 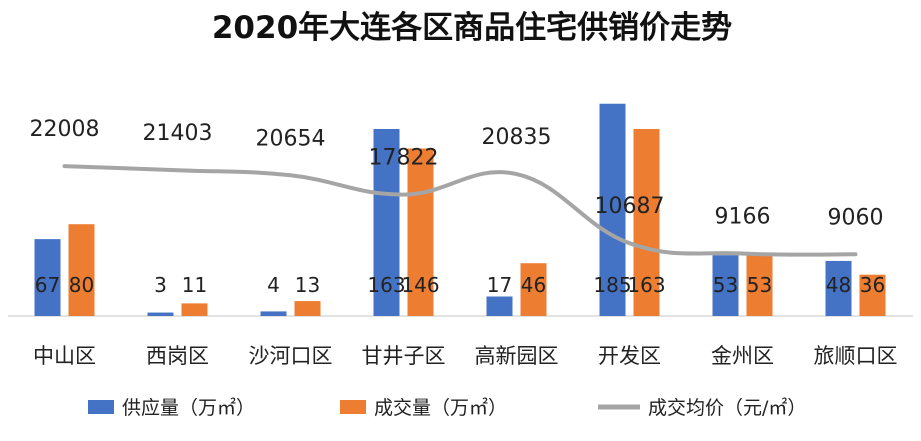 What do you see at coordinates (517, 356) in the screenshot?
I see `category-label-4: 高新园区` at bounding box center [517, 356].